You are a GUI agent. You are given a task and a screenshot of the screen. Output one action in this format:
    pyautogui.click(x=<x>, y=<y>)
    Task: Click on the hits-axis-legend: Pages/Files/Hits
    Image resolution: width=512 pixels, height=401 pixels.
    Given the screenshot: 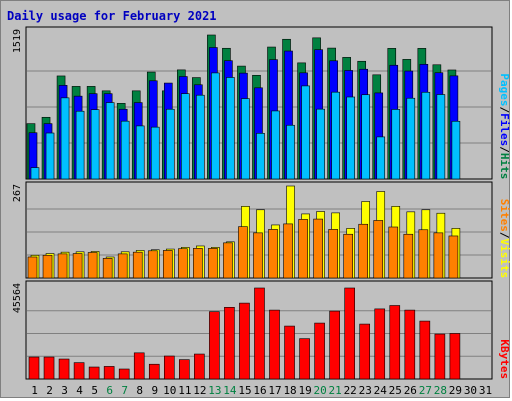 What is the action you would take?
    pyautogui.click(x=504, y=126)
    